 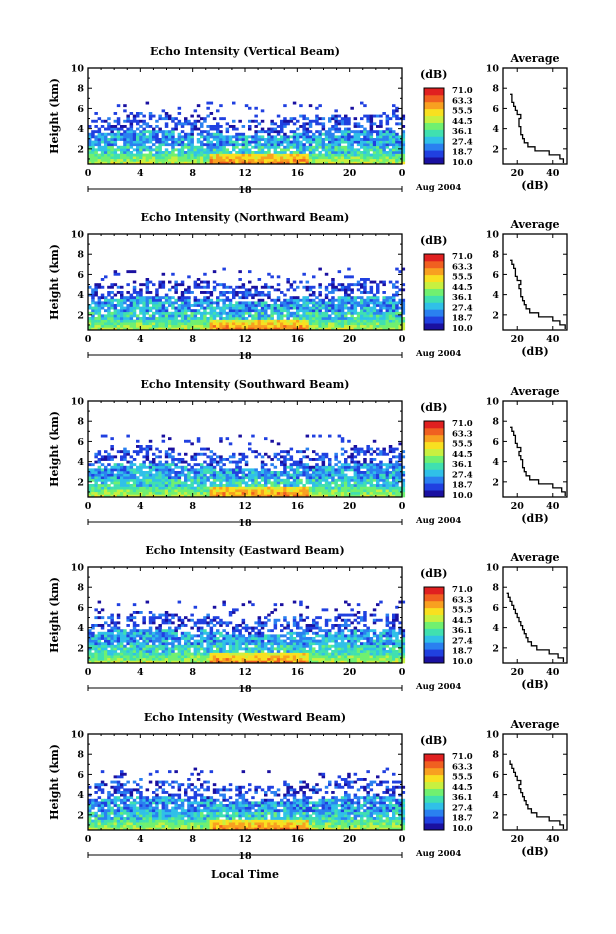 What do you see at coordinates (245, 874) in the screenshot?
I see `x-axis-label: Local Time` at bounding box center [245, 874].